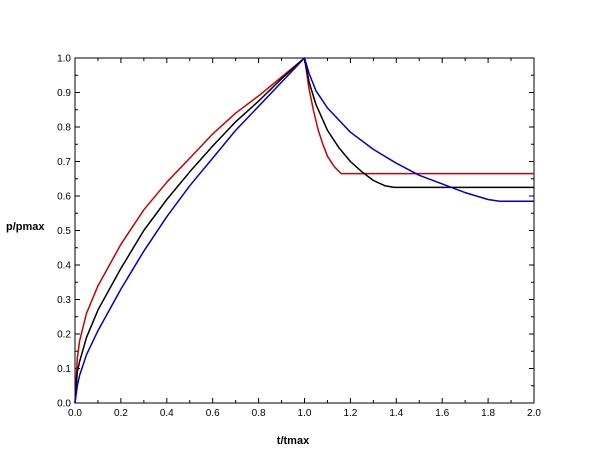 This screenshot has height=460, width=592. What do you see at coordinates (305, 413) in the screenshot?
I see `x-tick-label: 1.0` at bounding box center [305, 413].